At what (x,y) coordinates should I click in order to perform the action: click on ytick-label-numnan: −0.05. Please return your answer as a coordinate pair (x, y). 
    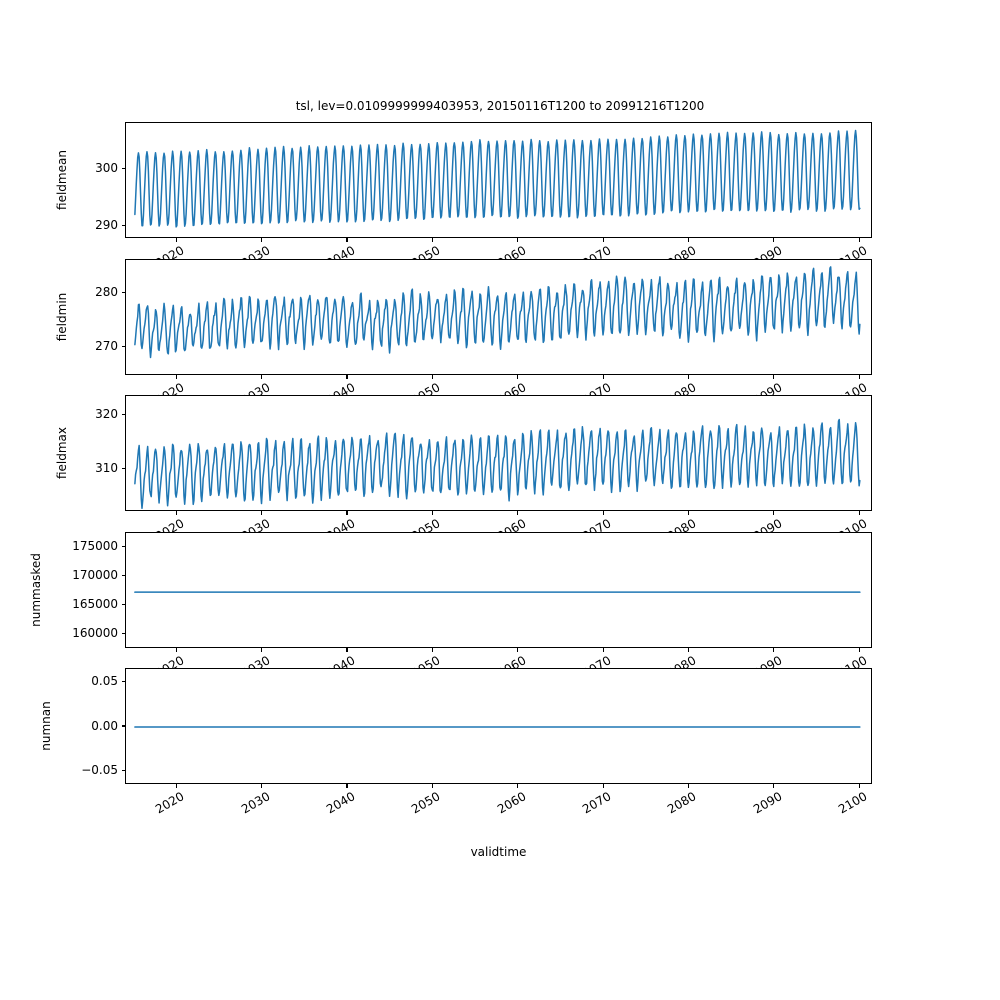
    Looking at the image, I should click on (99, 770).